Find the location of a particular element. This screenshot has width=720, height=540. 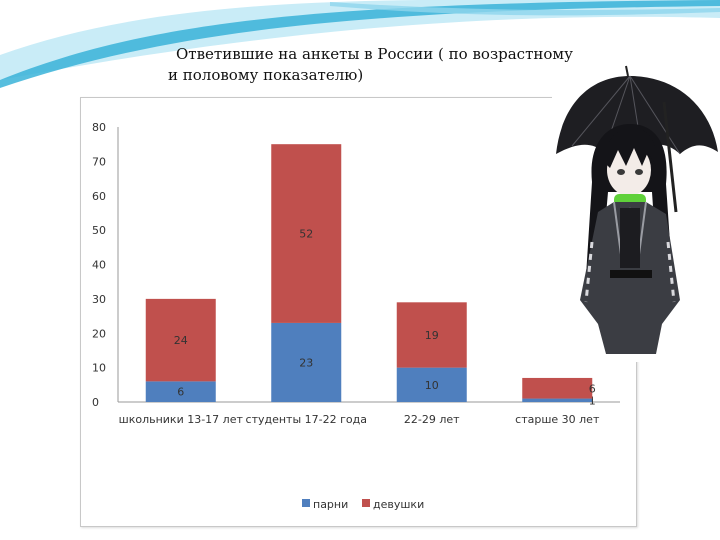

y-tick-label: 10 is located at coordinates (99, 368).